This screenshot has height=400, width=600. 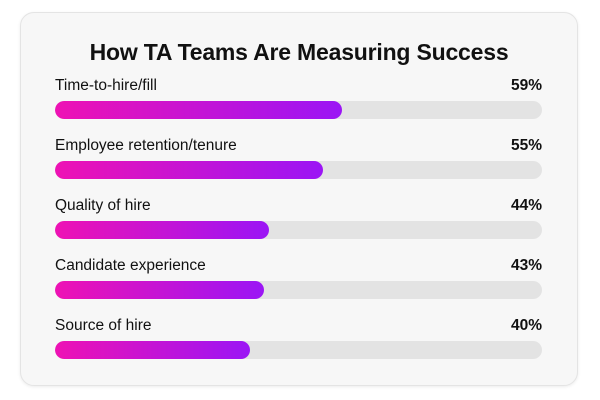 I want to click on bar-row: Source of hire 40%, so click(x=298, y=345).